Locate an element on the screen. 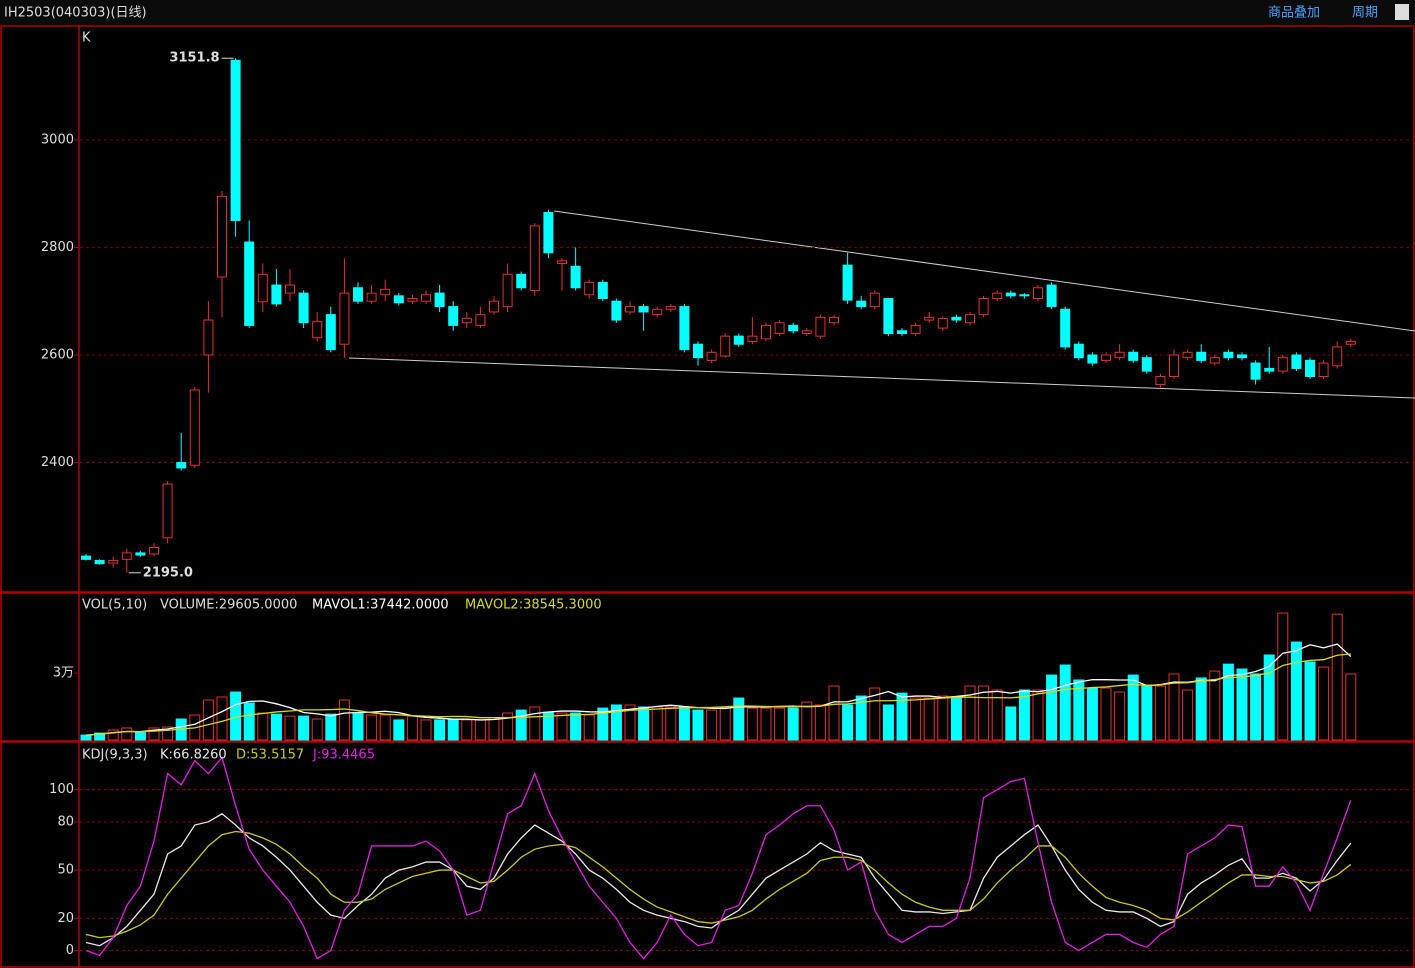 The height and width of the screenshot is (968, 1415). overlay-menu: 商品叠加 is located at coordinates (1294, 13).